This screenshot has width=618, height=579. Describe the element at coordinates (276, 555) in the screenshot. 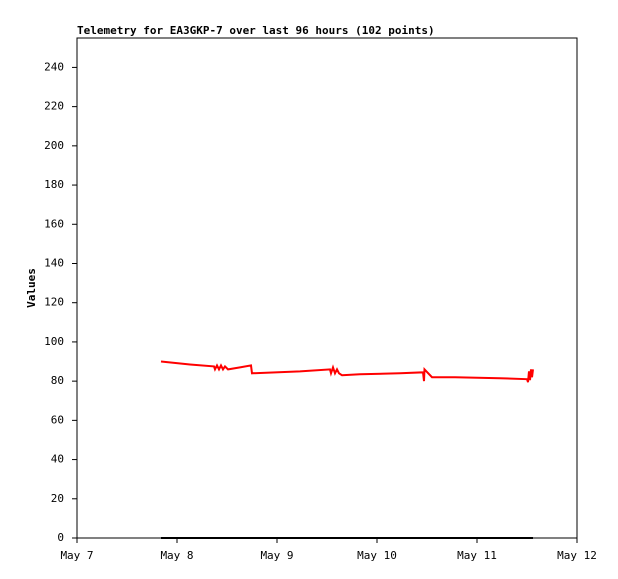

I see `x-tick-label: May 9` at that location.